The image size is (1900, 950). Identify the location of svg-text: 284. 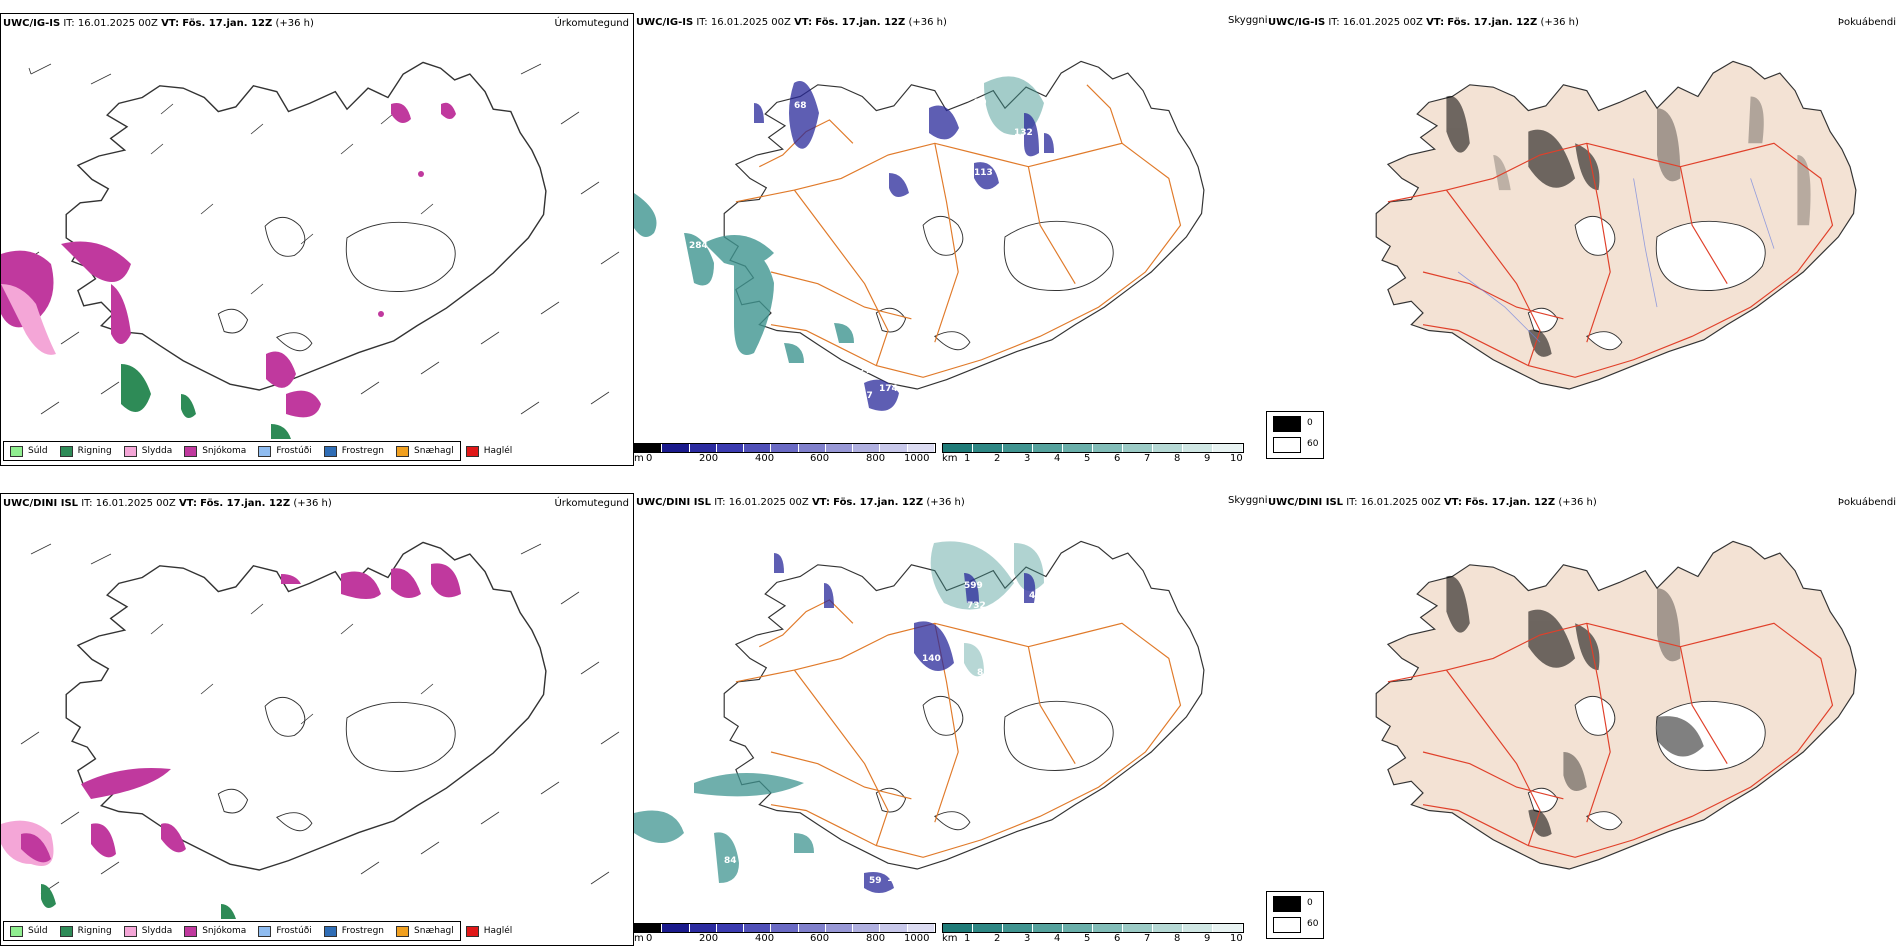
(698, 246).